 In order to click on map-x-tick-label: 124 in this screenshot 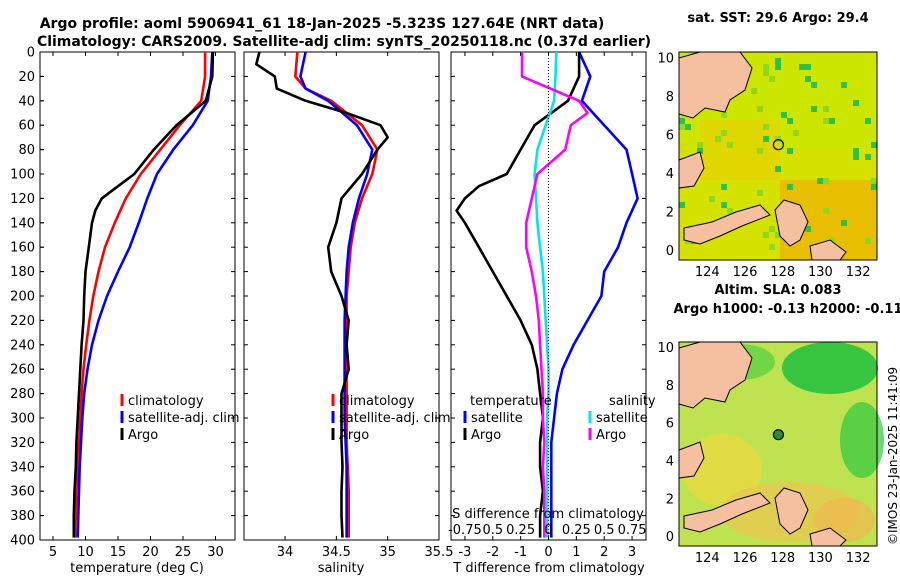, I will do `click(707, 272)`.